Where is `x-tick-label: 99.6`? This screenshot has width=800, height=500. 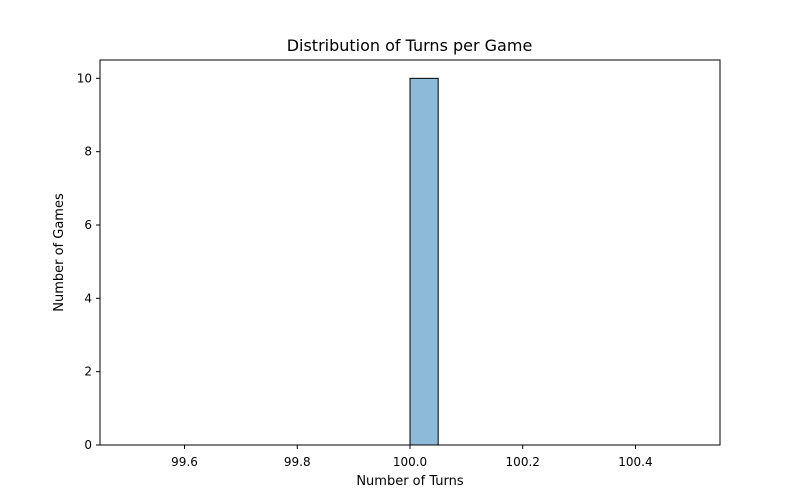 x-tick-label: 99.6 is located at coordinates (184, 462).